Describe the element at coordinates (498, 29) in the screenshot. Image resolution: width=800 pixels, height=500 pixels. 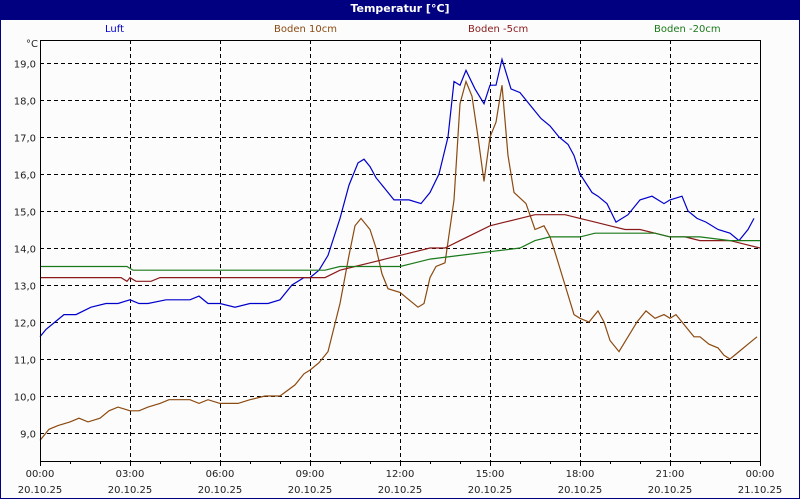
I see `legend-boden-minus-5cm: Boden -5cm` at that location.